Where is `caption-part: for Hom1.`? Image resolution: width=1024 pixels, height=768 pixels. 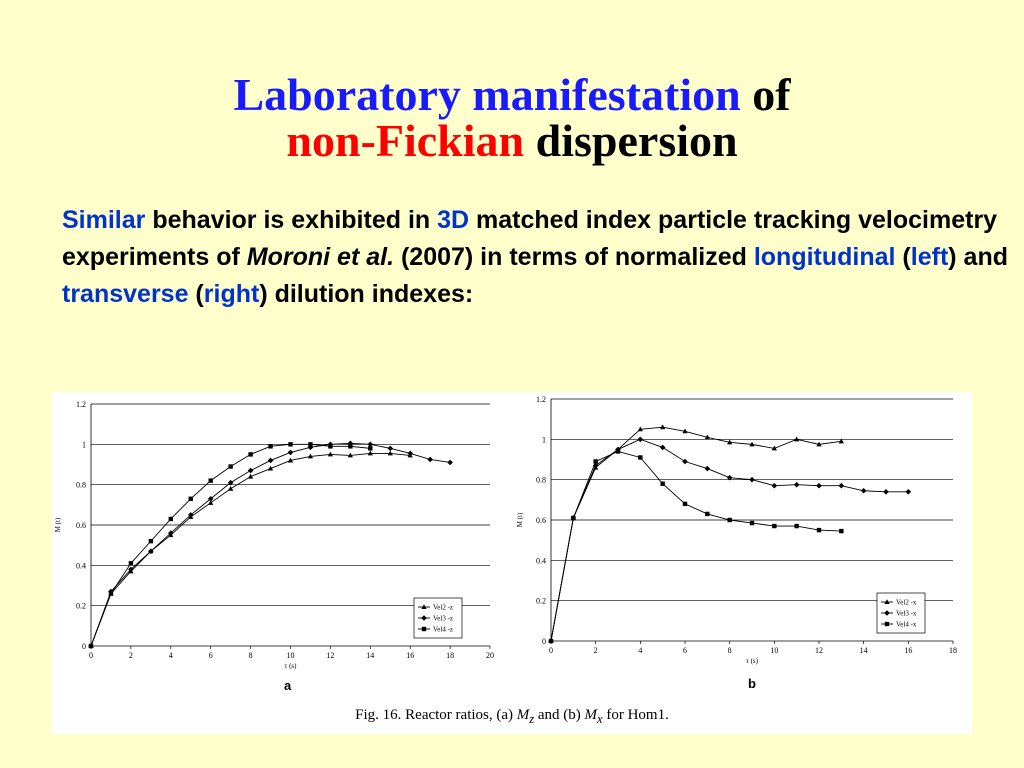
caption-part: for Hom1. is located at coordinates (635, 715).